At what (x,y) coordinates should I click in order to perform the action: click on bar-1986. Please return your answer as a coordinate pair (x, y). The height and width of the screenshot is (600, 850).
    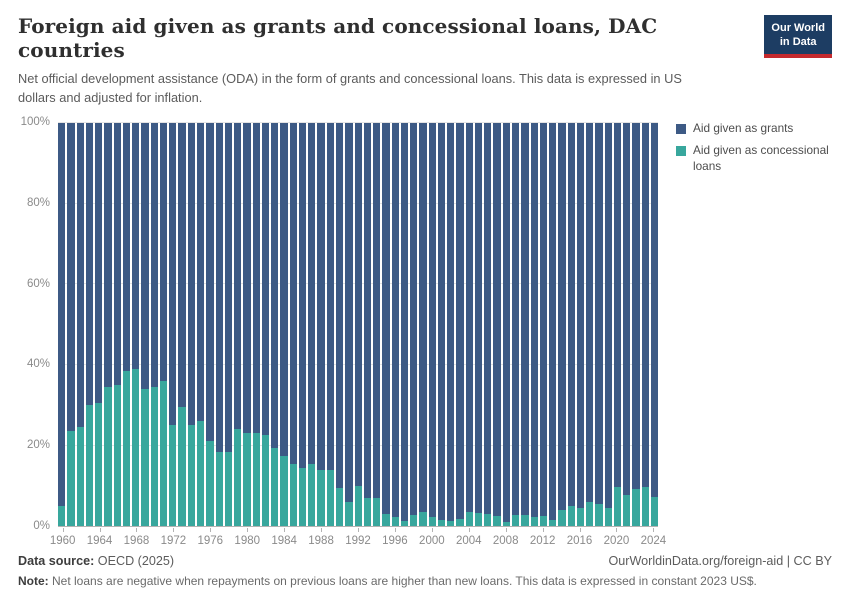
    Looking at the image, I should click on (302, 325).